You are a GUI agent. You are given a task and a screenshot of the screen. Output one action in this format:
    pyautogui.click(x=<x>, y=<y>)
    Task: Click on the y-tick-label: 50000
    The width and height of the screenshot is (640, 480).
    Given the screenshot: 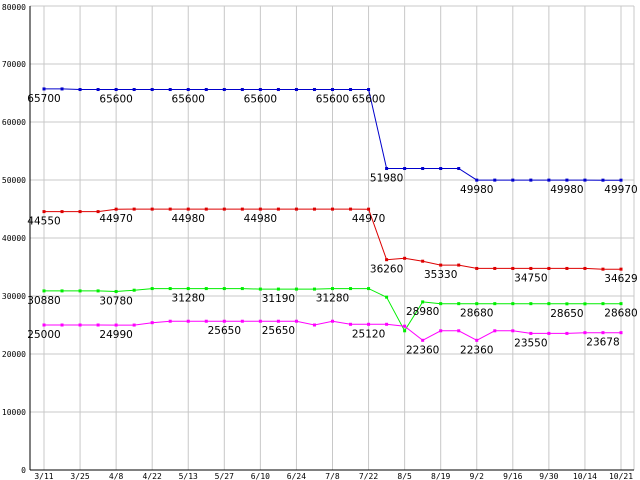 What is the action you would take?
    pyautogui.click(x=14, y=180)
    